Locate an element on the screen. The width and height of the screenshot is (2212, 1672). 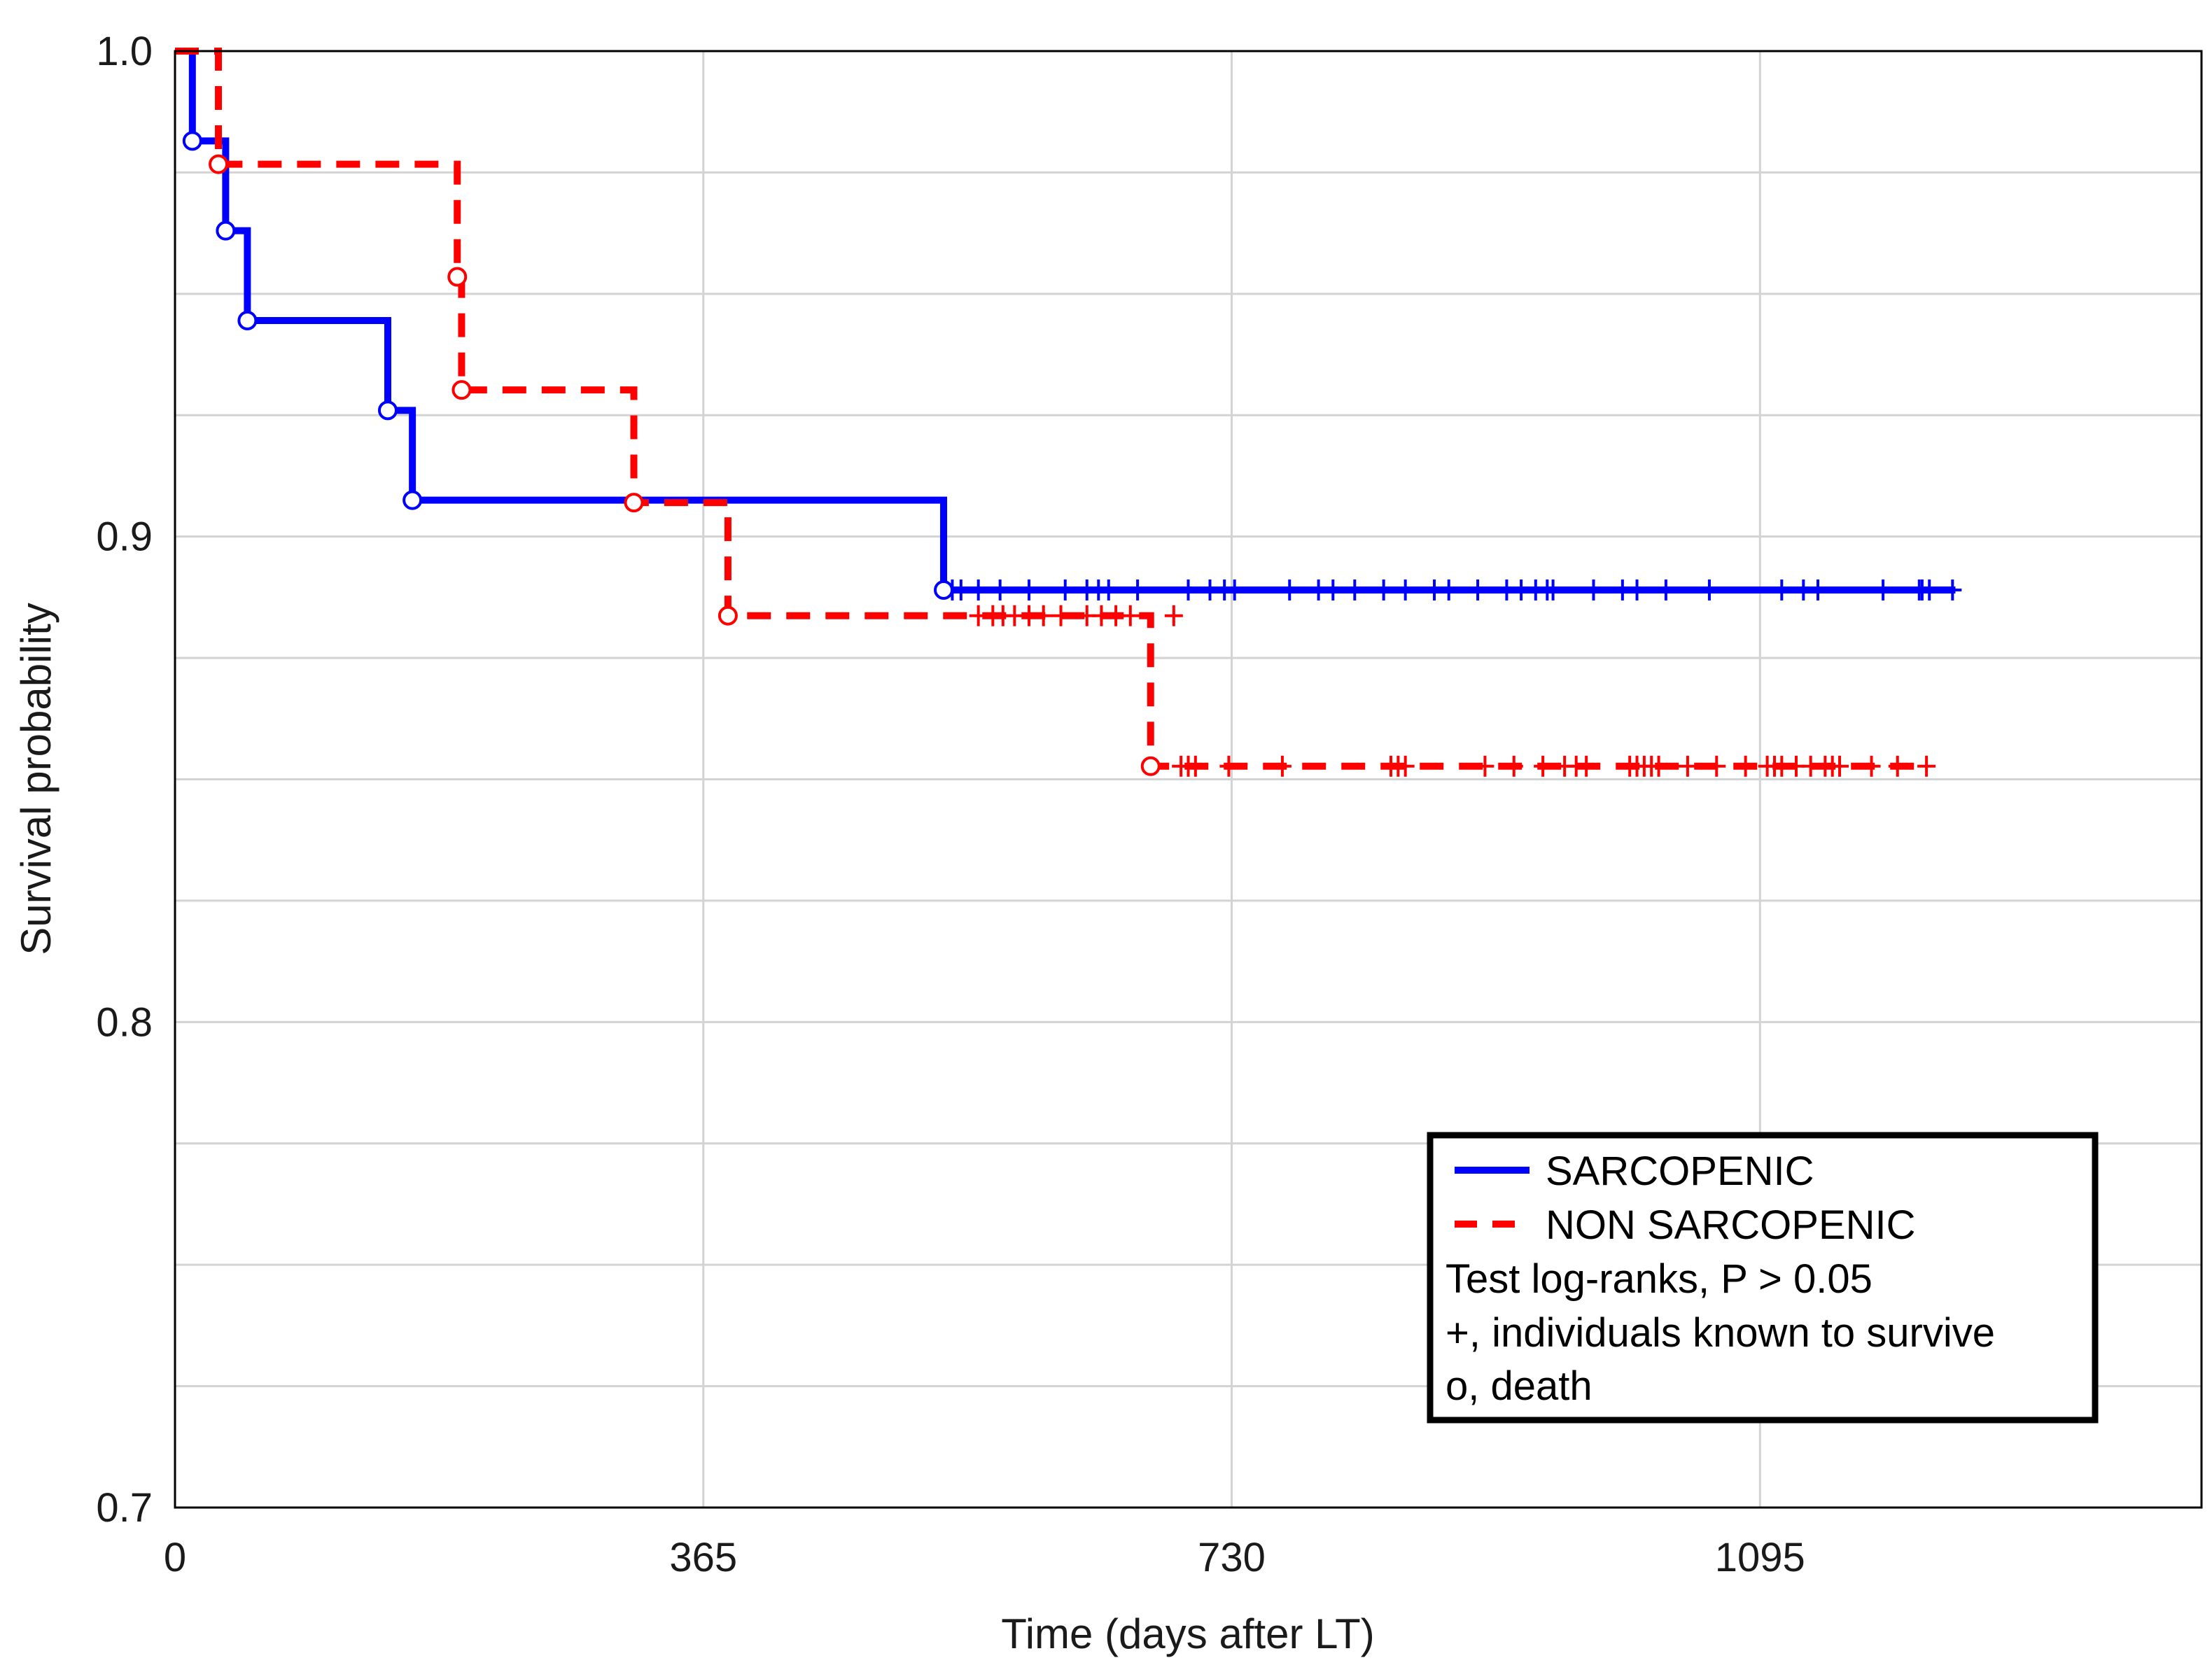
legend-note-censored: +, individuals known to survive is located at coordinates (1720, 1333).